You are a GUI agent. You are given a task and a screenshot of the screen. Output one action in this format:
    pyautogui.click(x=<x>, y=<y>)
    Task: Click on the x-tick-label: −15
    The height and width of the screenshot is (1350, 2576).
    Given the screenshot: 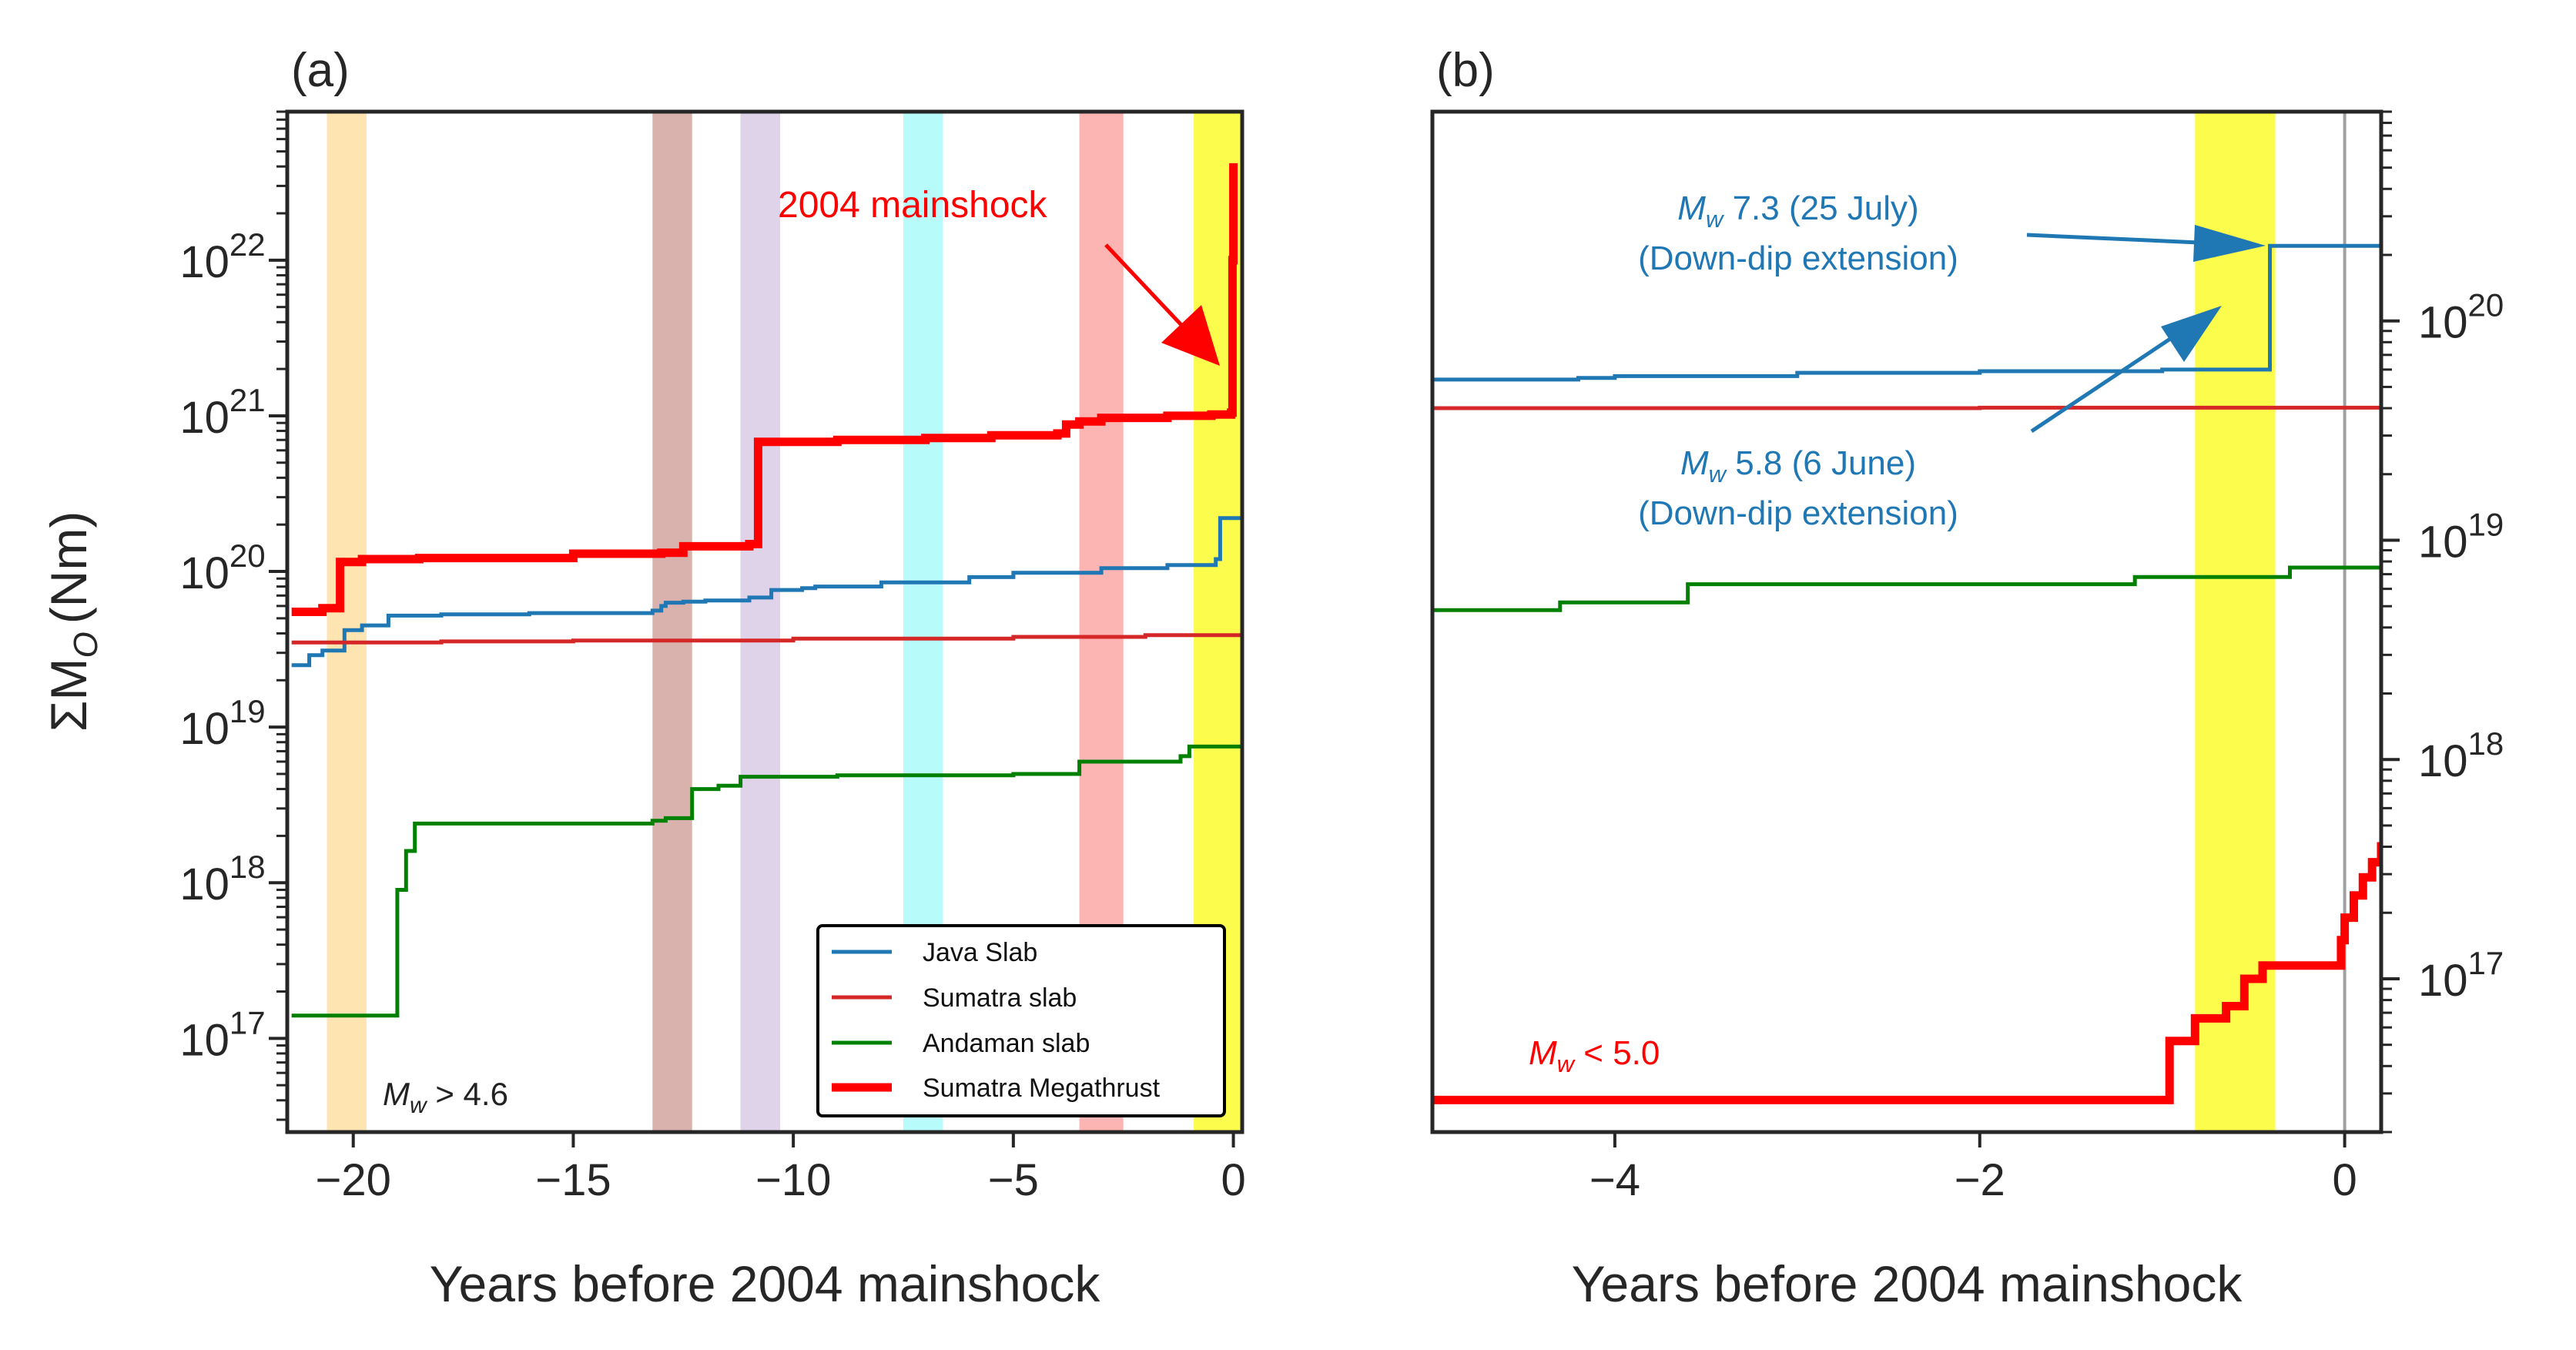 What is the action you would take?
    pyautogui.click(x=573, y=1180)
    